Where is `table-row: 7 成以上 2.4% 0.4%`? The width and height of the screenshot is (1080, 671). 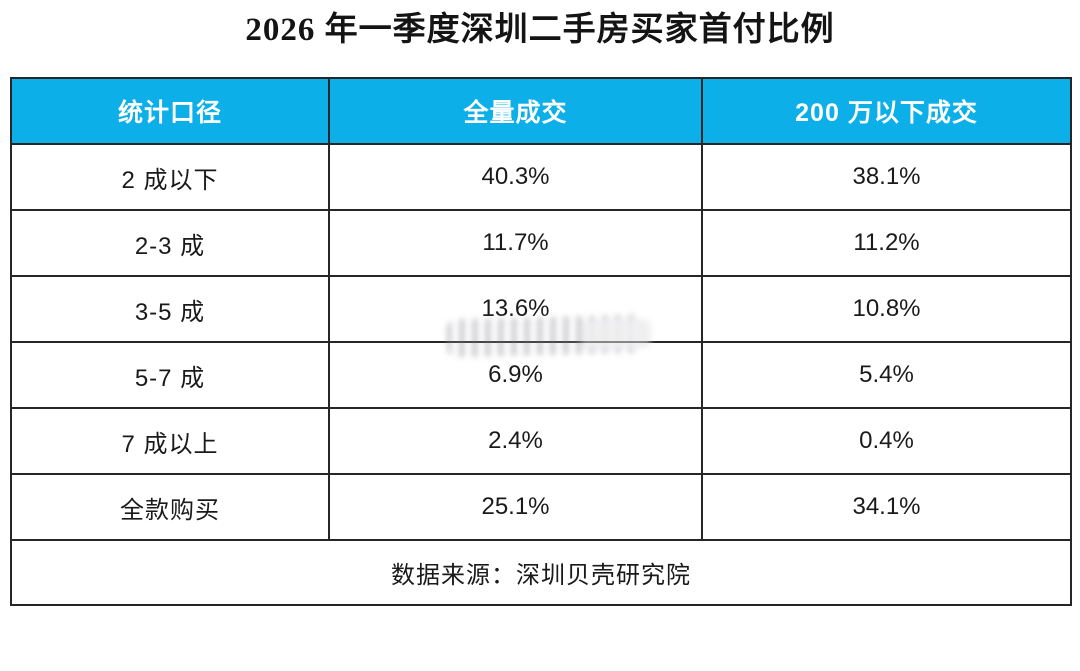 table-row: 7 成以上 2.4% 0.4% is located at coordinates (541, 441).